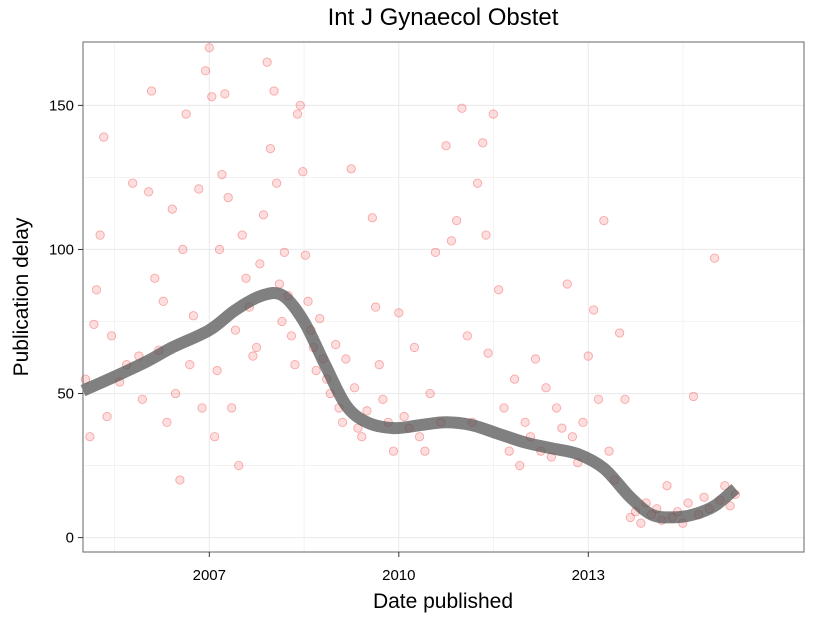 The height and width of the screenshot is (618, 825). I want to click on y-tick-label: 150, so click(61, 105).